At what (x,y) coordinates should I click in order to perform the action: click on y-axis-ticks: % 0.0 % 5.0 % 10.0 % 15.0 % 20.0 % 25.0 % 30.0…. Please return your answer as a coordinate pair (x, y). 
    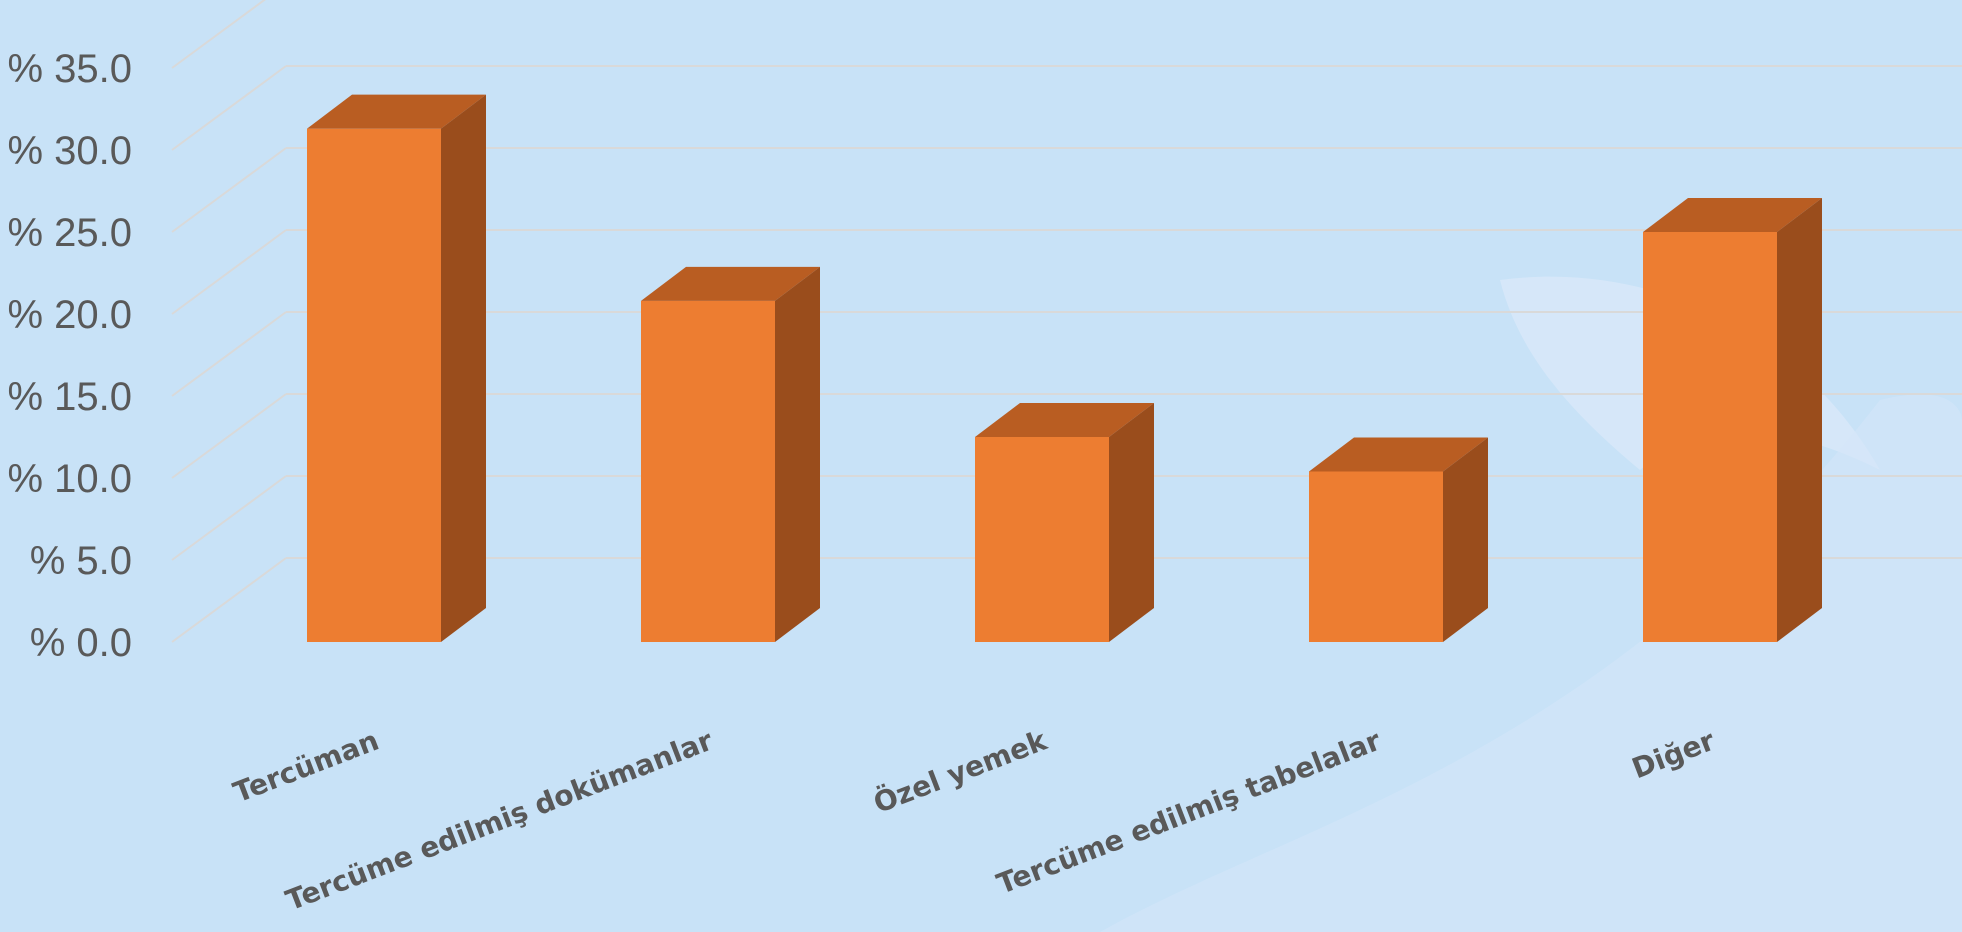
    Looking at the image, I should click on (69, 356).